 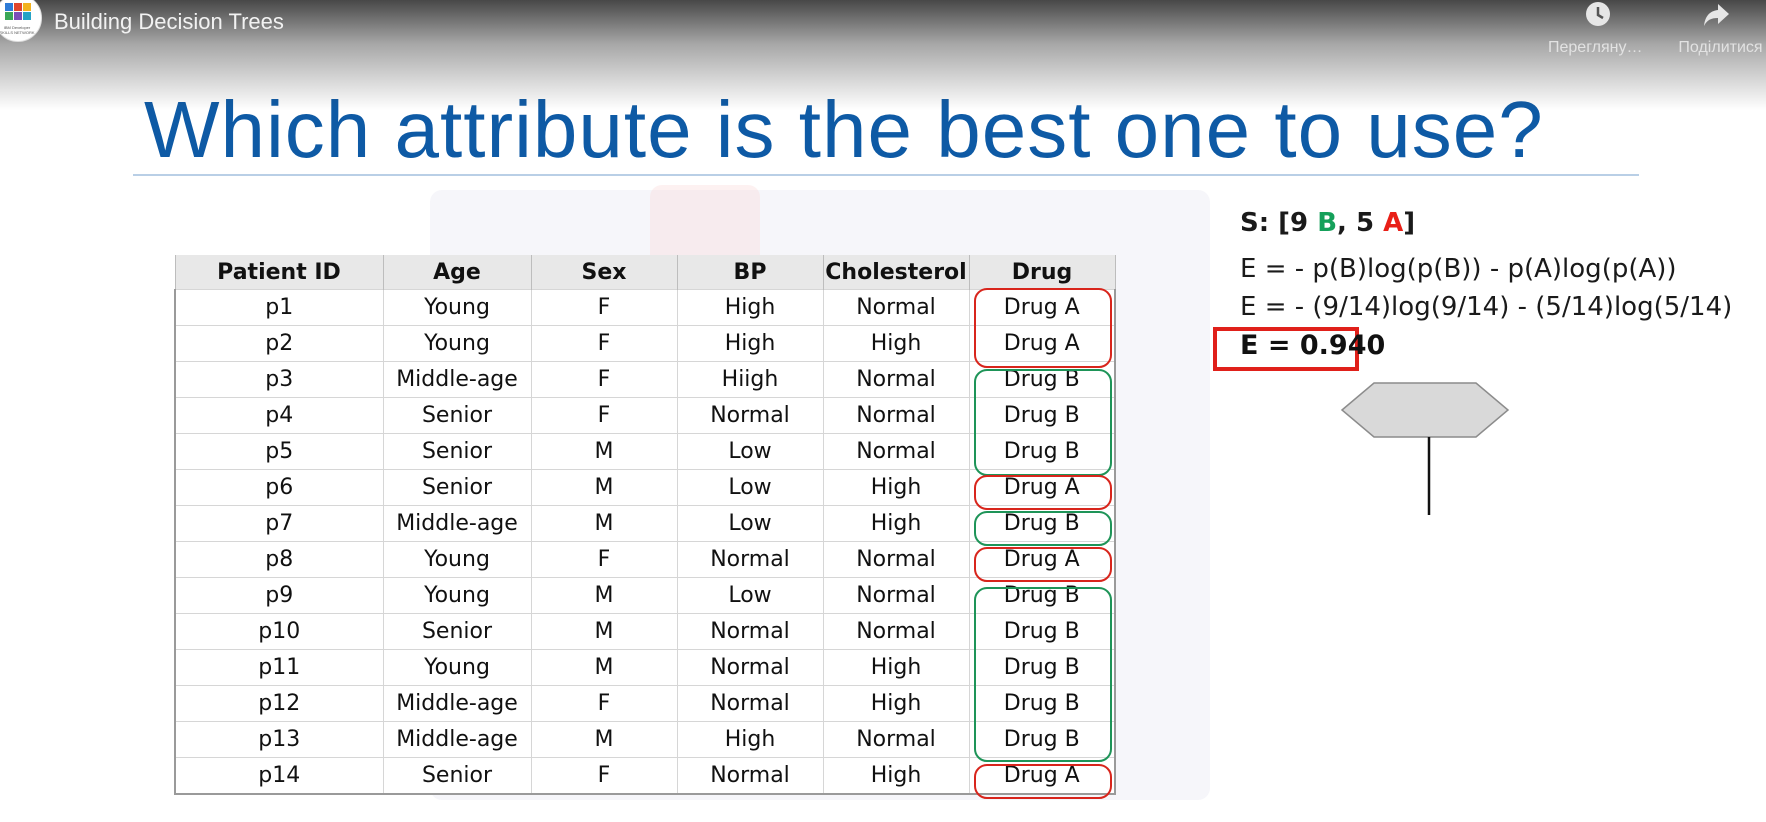 What do you see at coordinates (279, 776) in the screenshot?
I see `patient-id-cell: p14` at bounding box center [279, 776].